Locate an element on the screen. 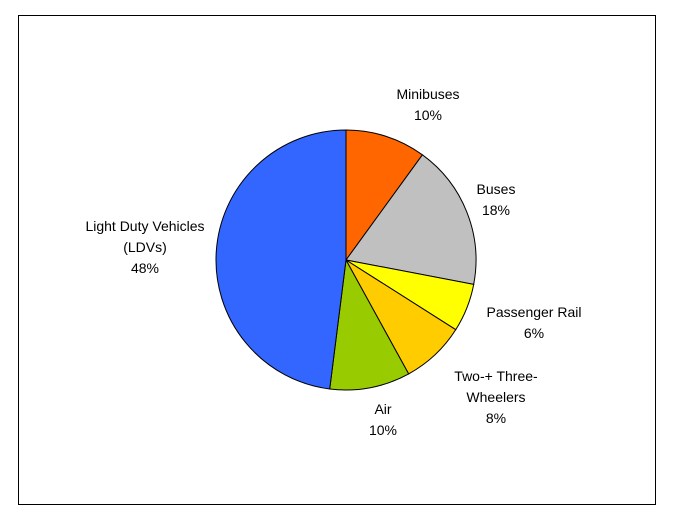  category-name: Passenger Rail is located at coordinates (534, 312).